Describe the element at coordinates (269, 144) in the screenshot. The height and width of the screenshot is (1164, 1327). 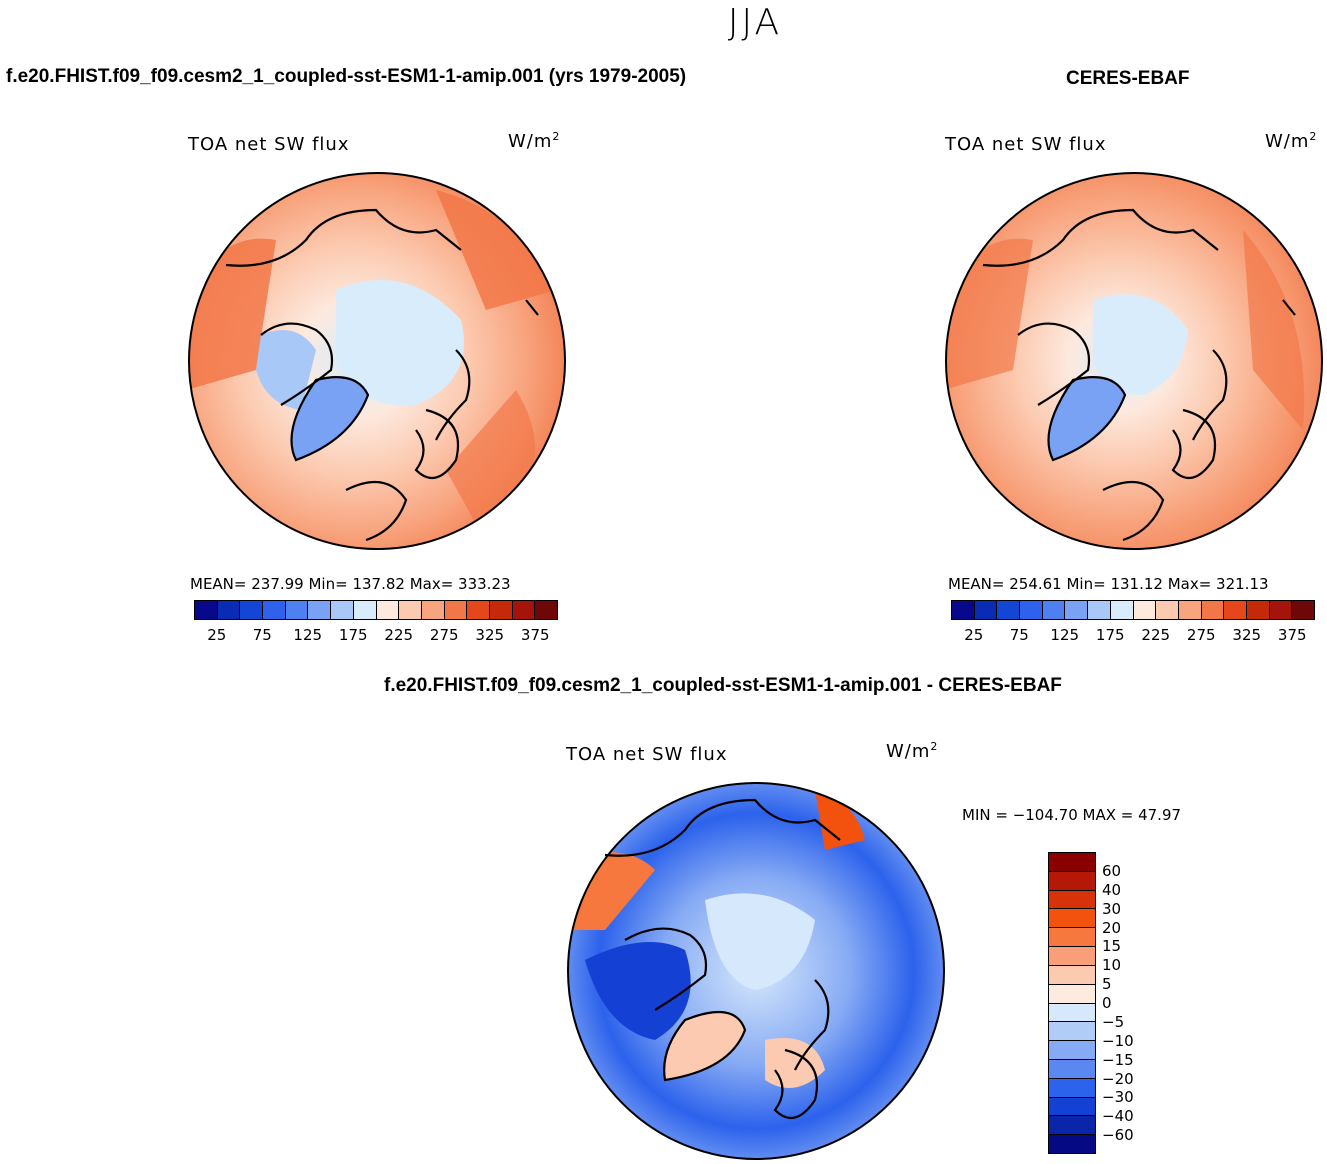
I see `model-field-label: TOA net SW flux` at that location.